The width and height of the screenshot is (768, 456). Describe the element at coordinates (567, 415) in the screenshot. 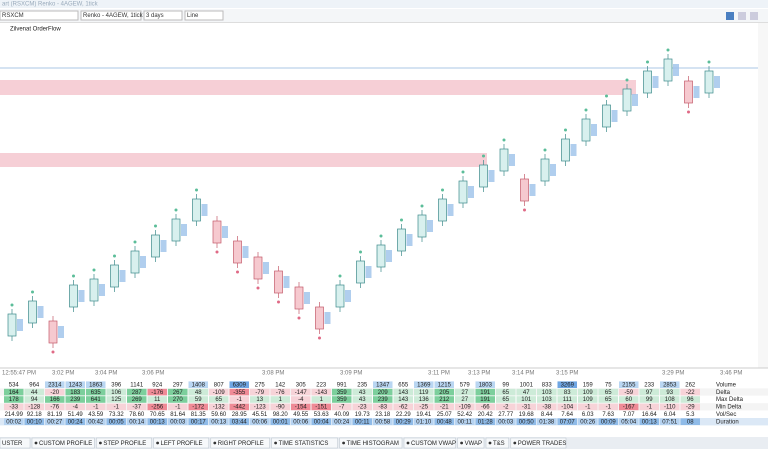

I see `cell: 7.64` at that location.